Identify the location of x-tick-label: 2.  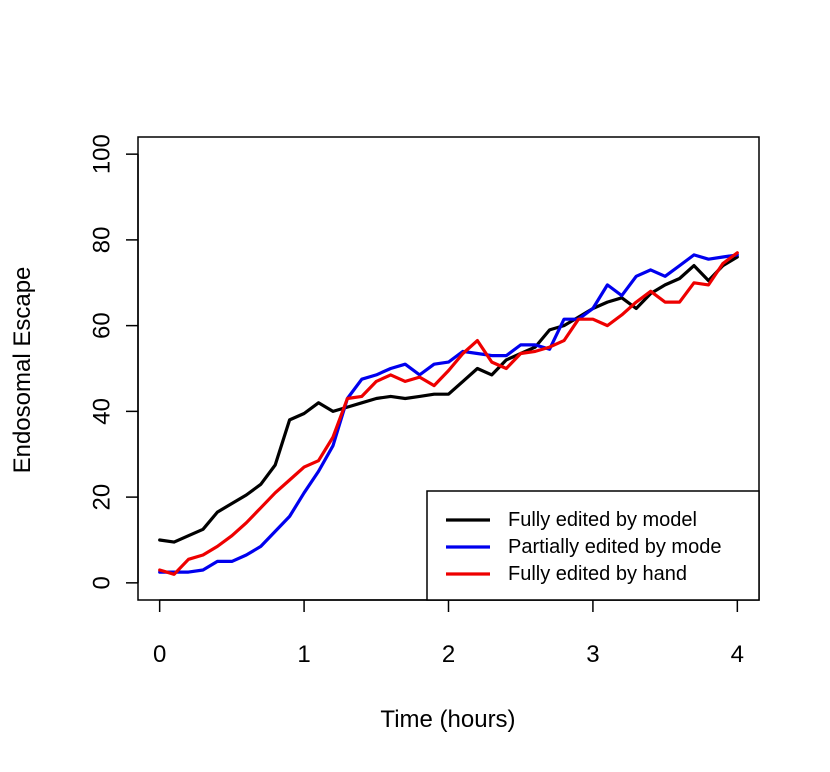
(448, 654).